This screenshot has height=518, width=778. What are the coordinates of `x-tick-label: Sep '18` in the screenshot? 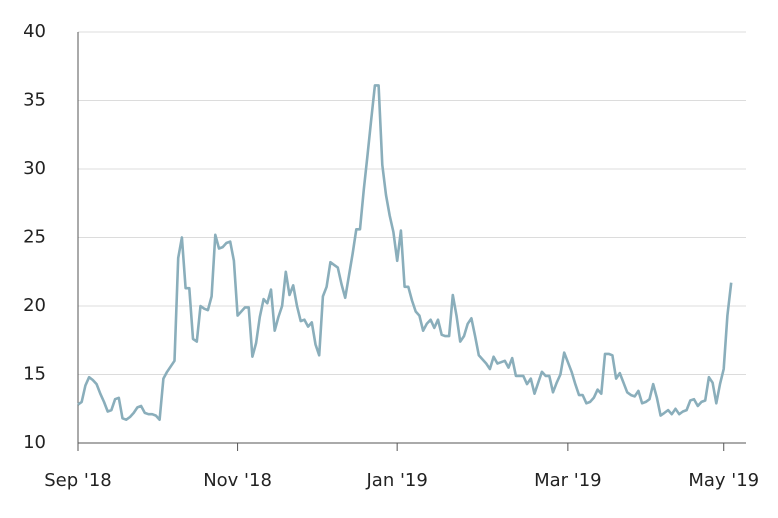 It's located at (78, 480).